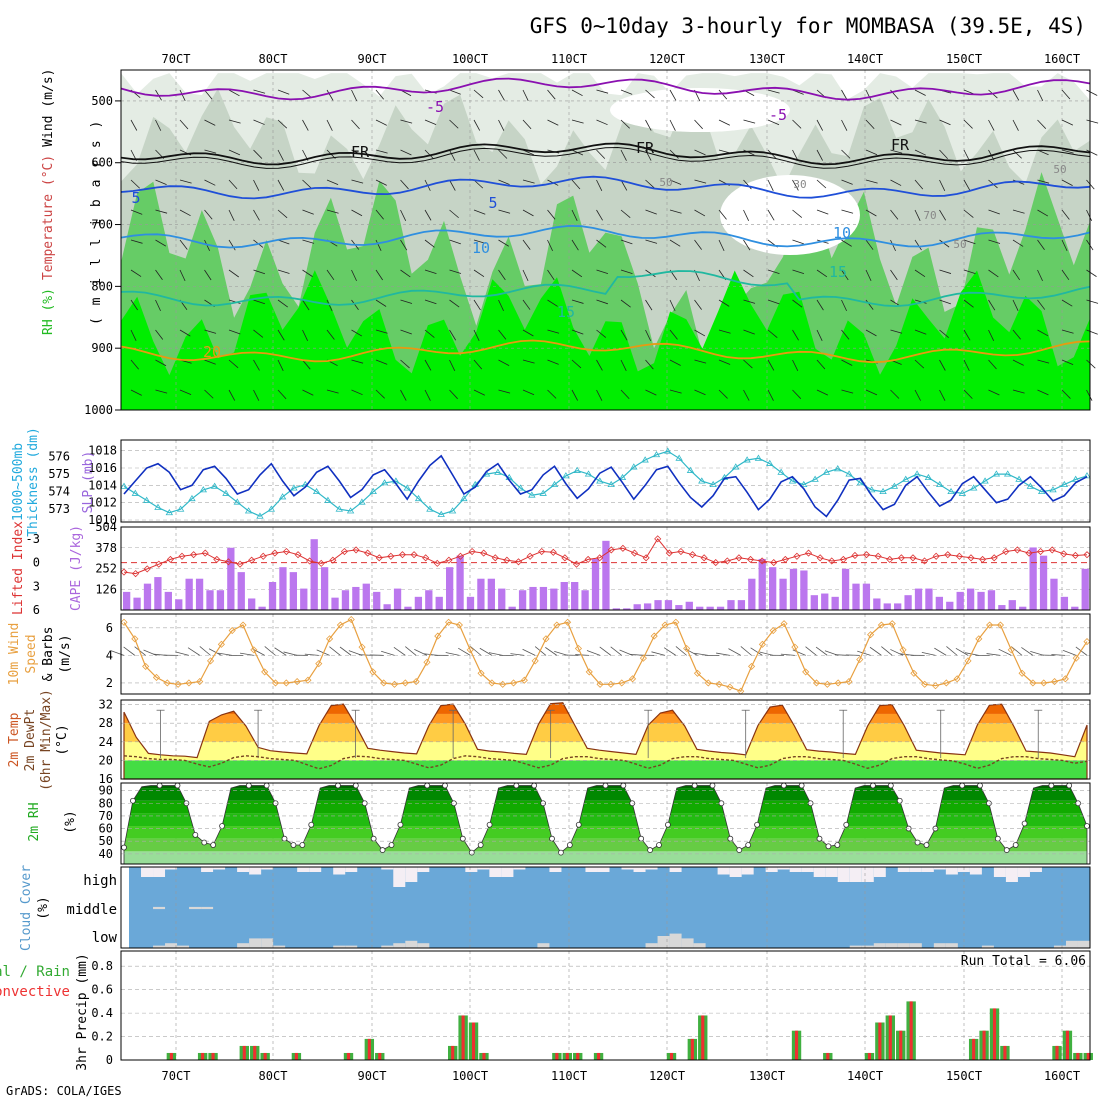  What do you see at coordinates (31, 653) in the screenshot?
I see `ylabel-part: Speed` at bounding box center [31, 653].